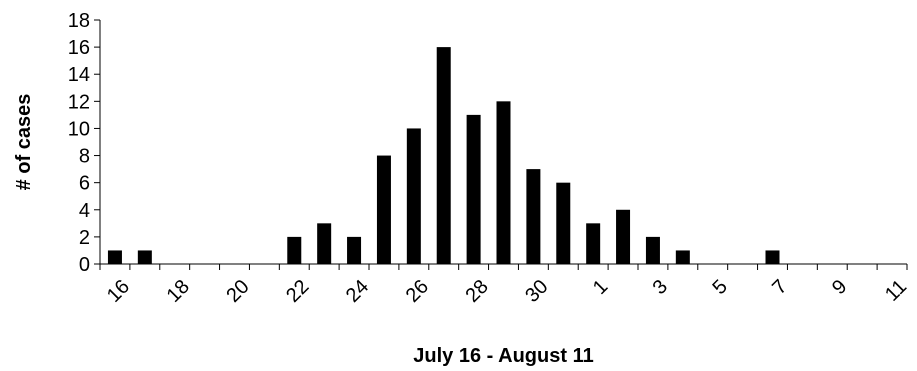 The width and height of the screenshot is (917, 371). Describe the element at coordinates (178, 291) in the screenshot. I see `x-tick-label: 18` at that location.